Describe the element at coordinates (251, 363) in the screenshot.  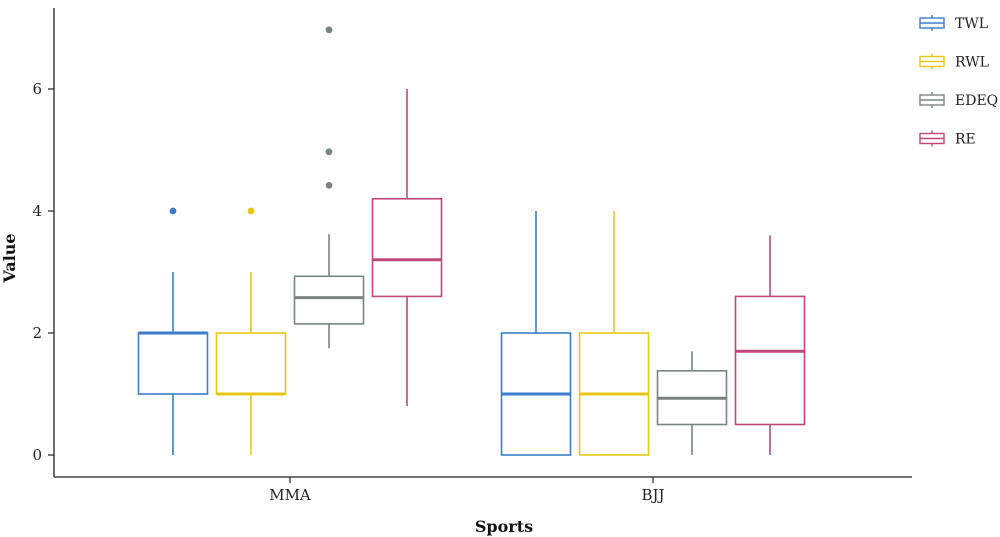
I see `box-rwl-mma` at that location.